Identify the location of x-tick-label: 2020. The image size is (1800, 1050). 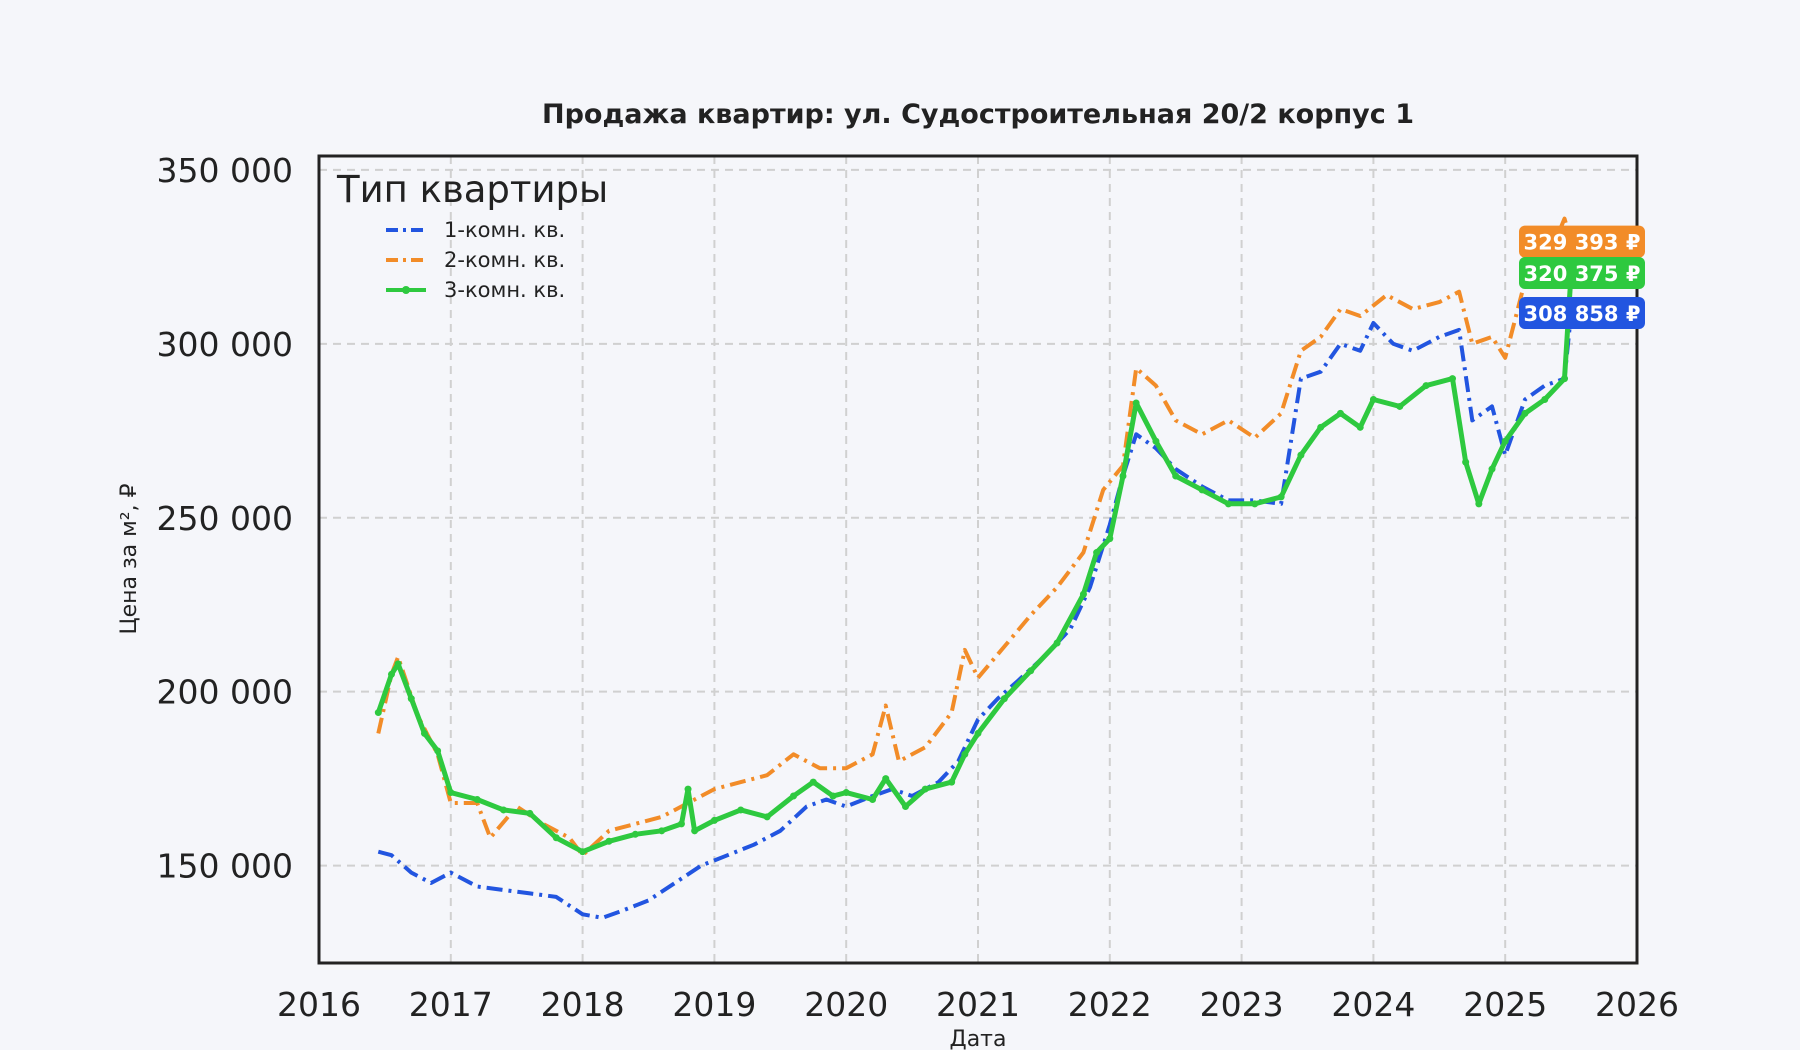
(846, 1004).